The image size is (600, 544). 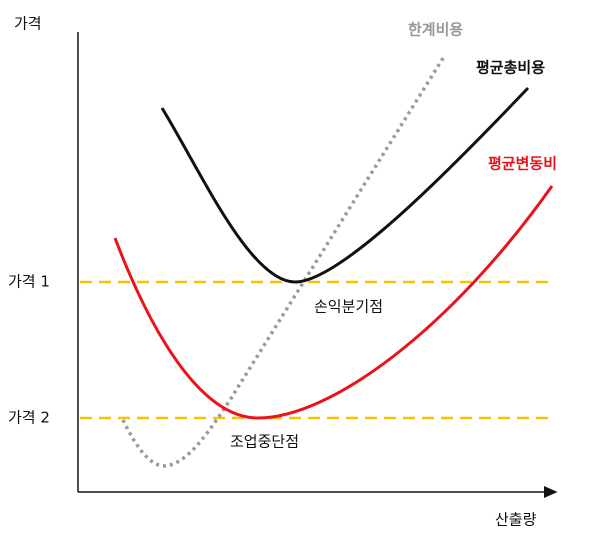 What do you see at coordinates (348, 307) in the screenshot?
I see `point-label: 손익분기점` at bounding box center [348, 307].